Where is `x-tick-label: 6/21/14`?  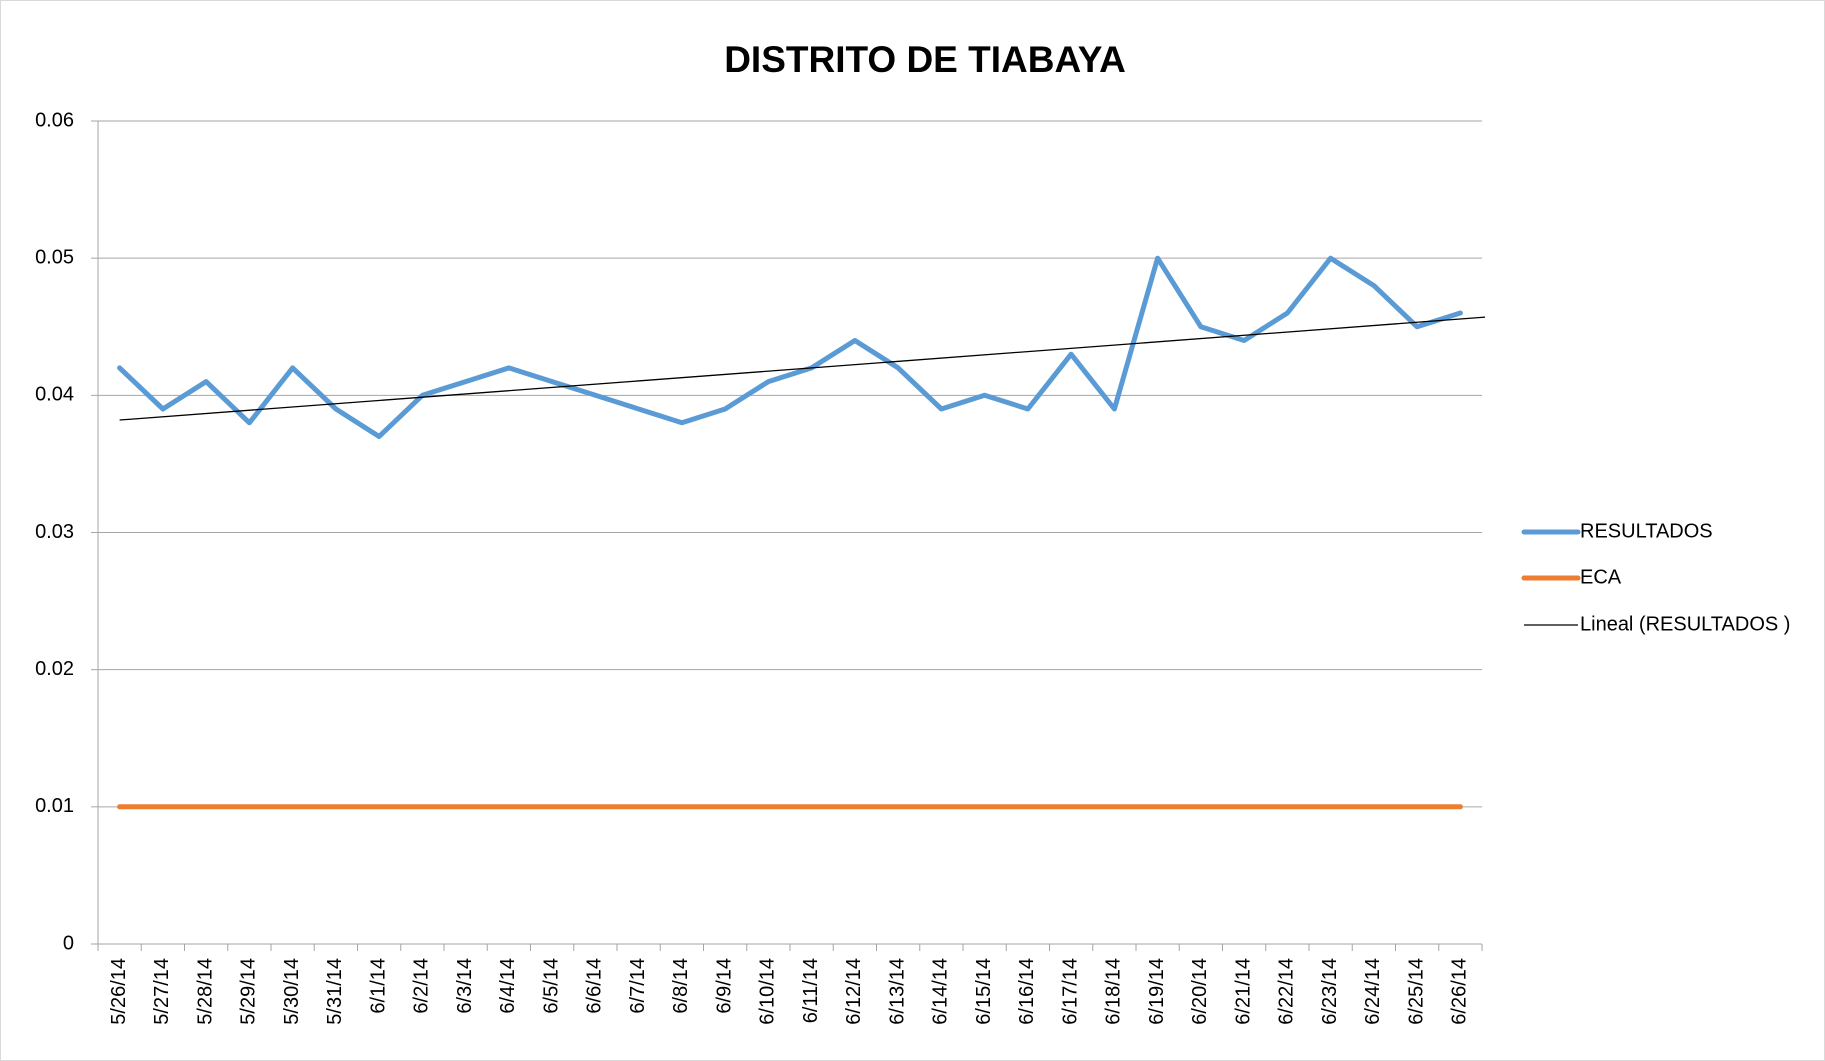
x-tick-label: 6/21/14 is located at coordinates (1243, 991).